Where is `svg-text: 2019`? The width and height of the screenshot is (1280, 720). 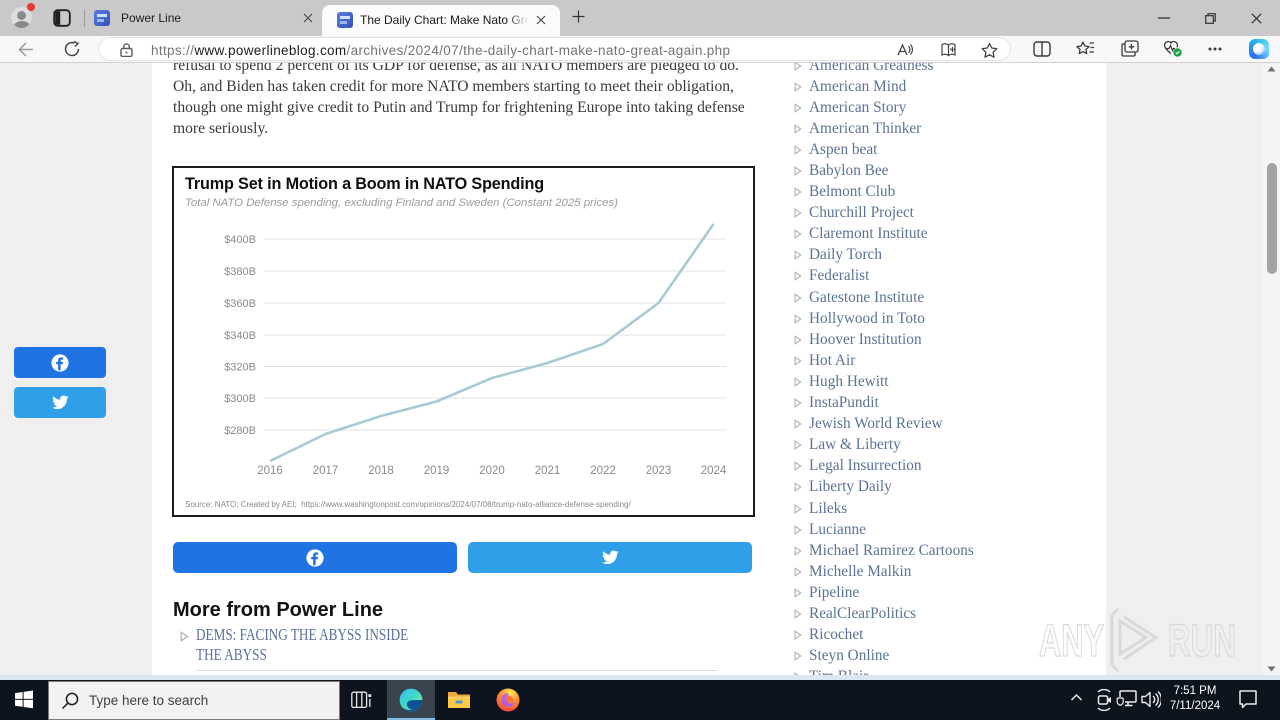
svg-text: 2019 is located at coordinates (437, 471).